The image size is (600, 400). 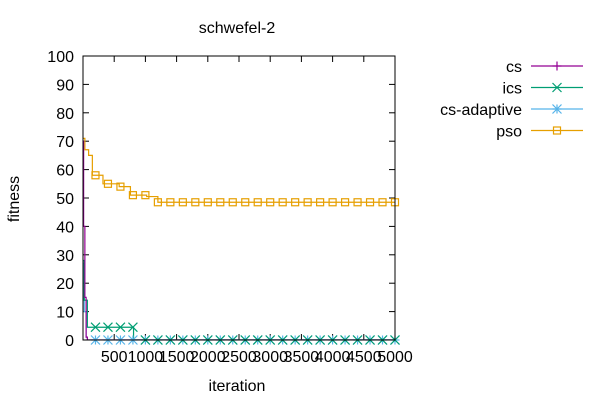 What do you see at coordinates (65, 227) in the screenshot?
I see `y-tick-label: 40` at bounding box center [65, 227].